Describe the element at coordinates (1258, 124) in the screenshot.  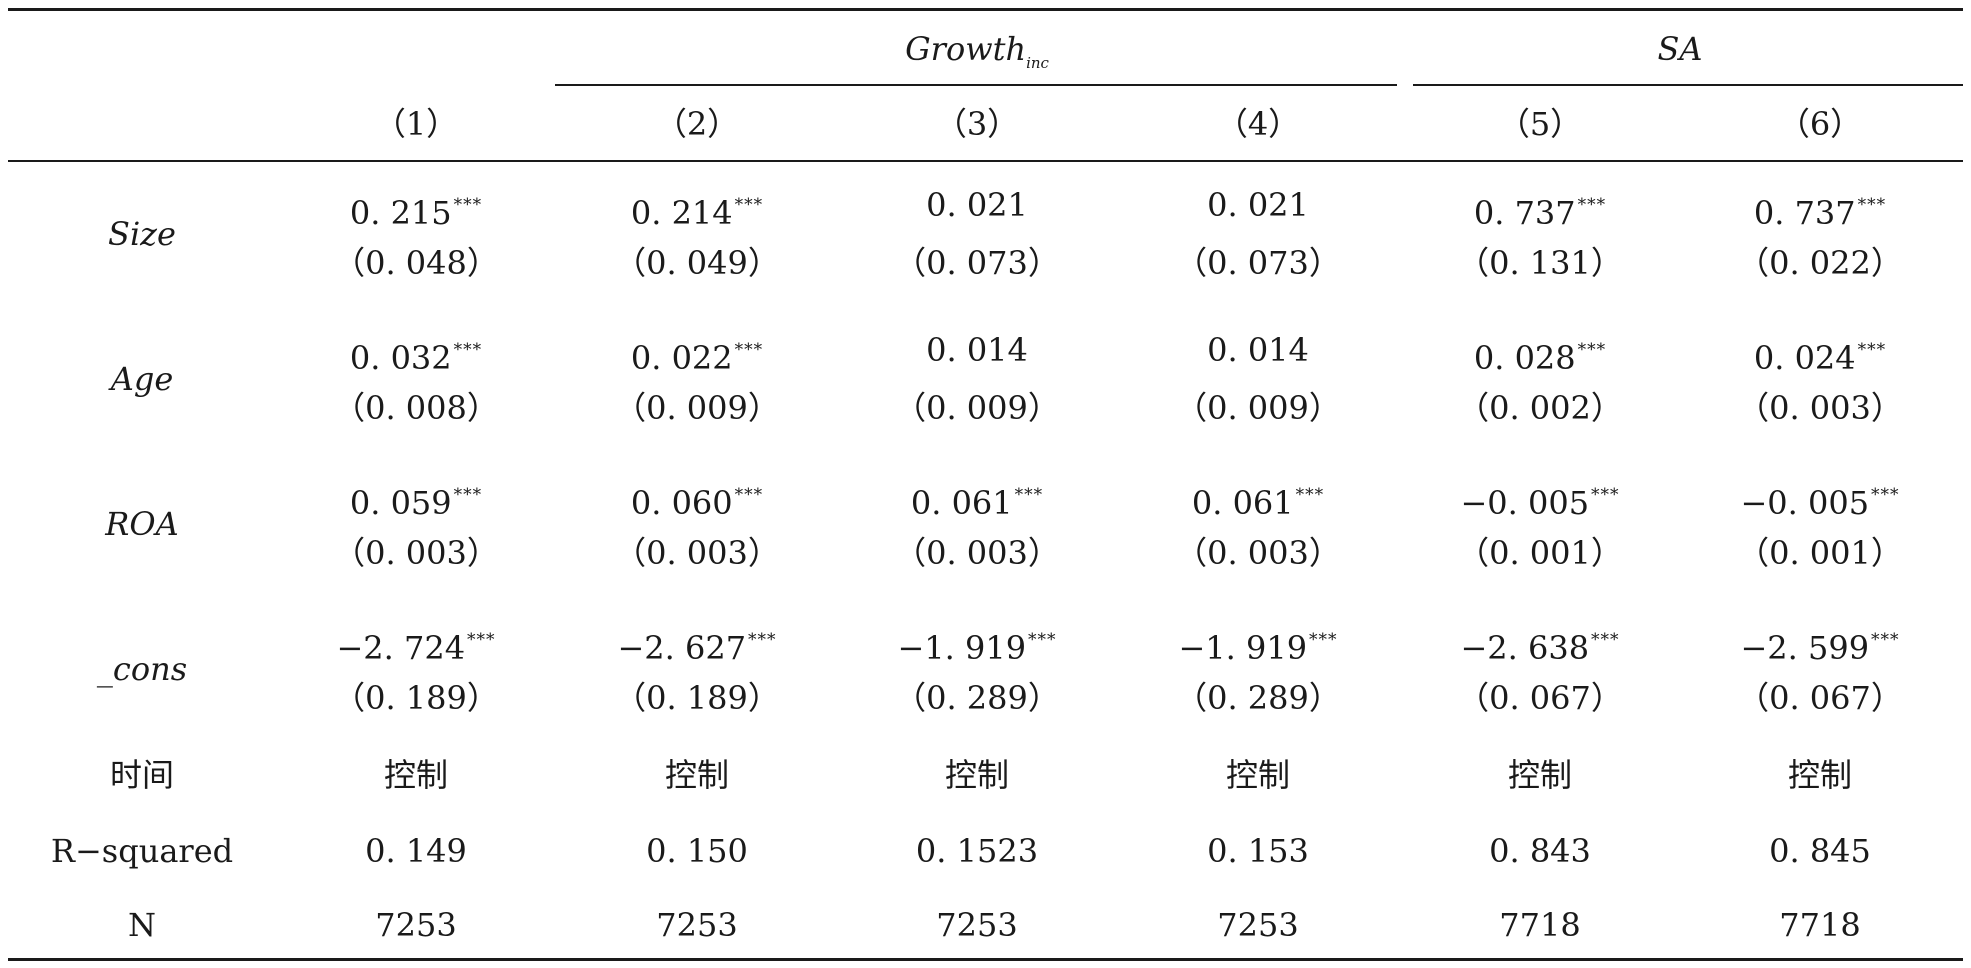
I see `column-header-4: （4）` at that location.